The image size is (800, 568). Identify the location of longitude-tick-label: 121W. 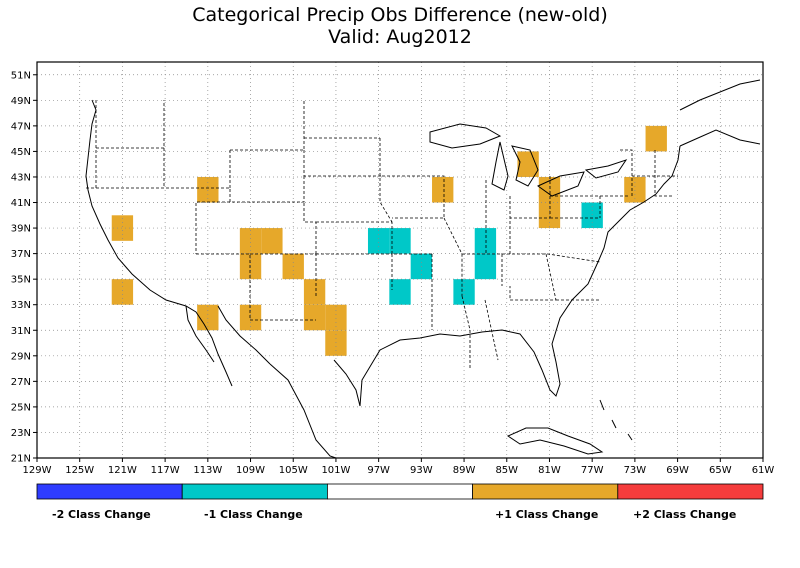
(122, 470).